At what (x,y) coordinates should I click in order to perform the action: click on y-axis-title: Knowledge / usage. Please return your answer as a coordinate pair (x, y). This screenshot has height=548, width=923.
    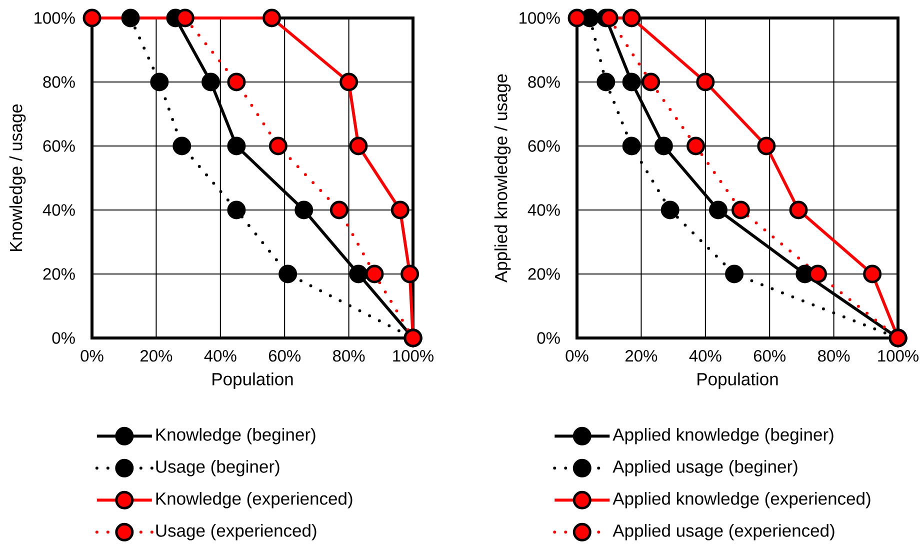
    Looking at the image, I should click on (17, 177).